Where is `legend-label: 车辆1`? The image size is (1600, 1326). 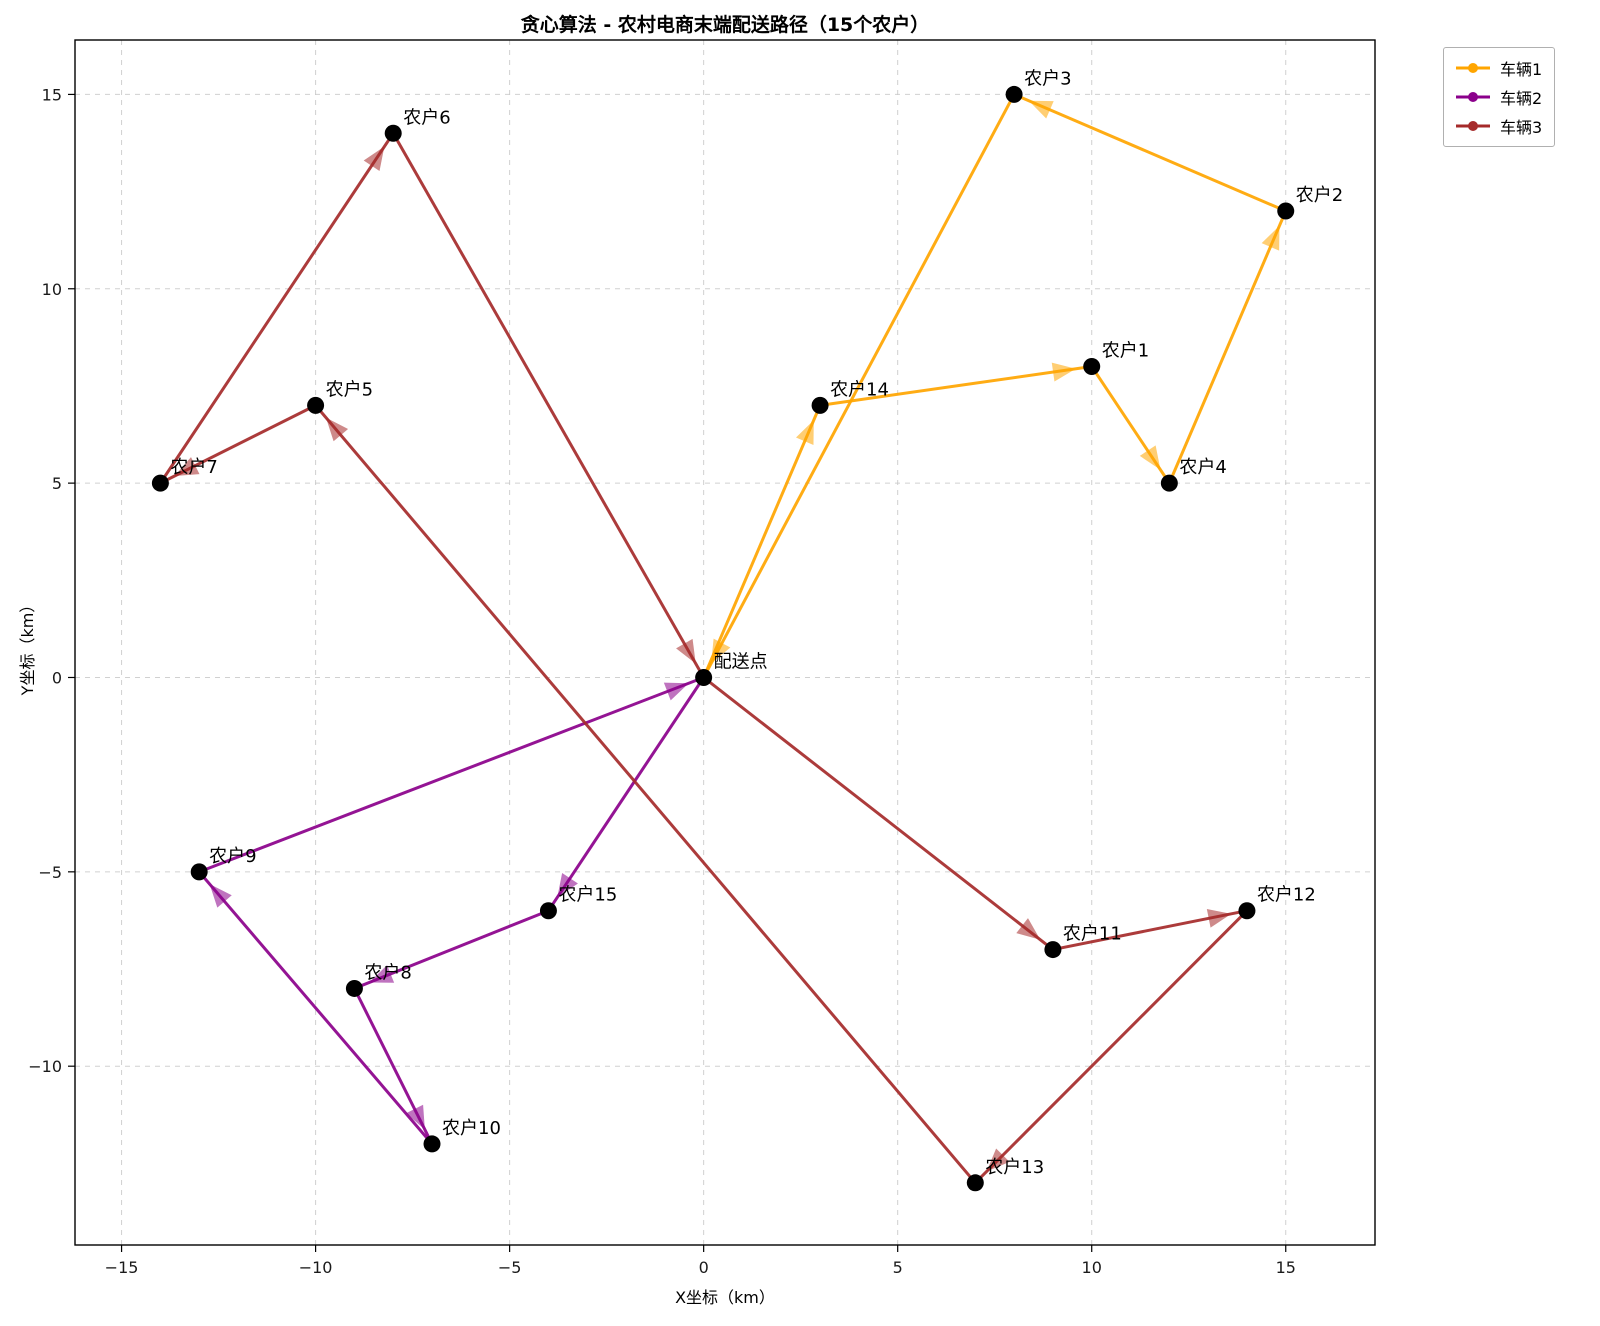 legend-label: 车辆1 is located at coordinates (1521, 69).